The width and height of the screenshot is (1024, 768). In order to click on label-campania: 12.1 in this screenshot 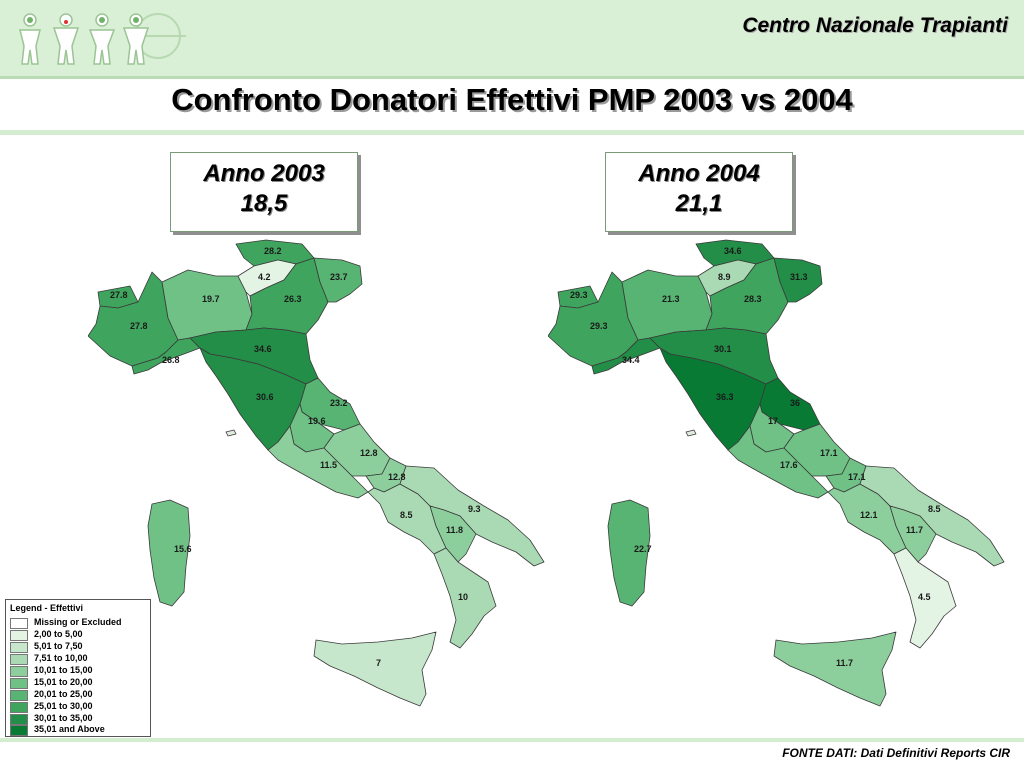, I will do `click(869, 515)`.